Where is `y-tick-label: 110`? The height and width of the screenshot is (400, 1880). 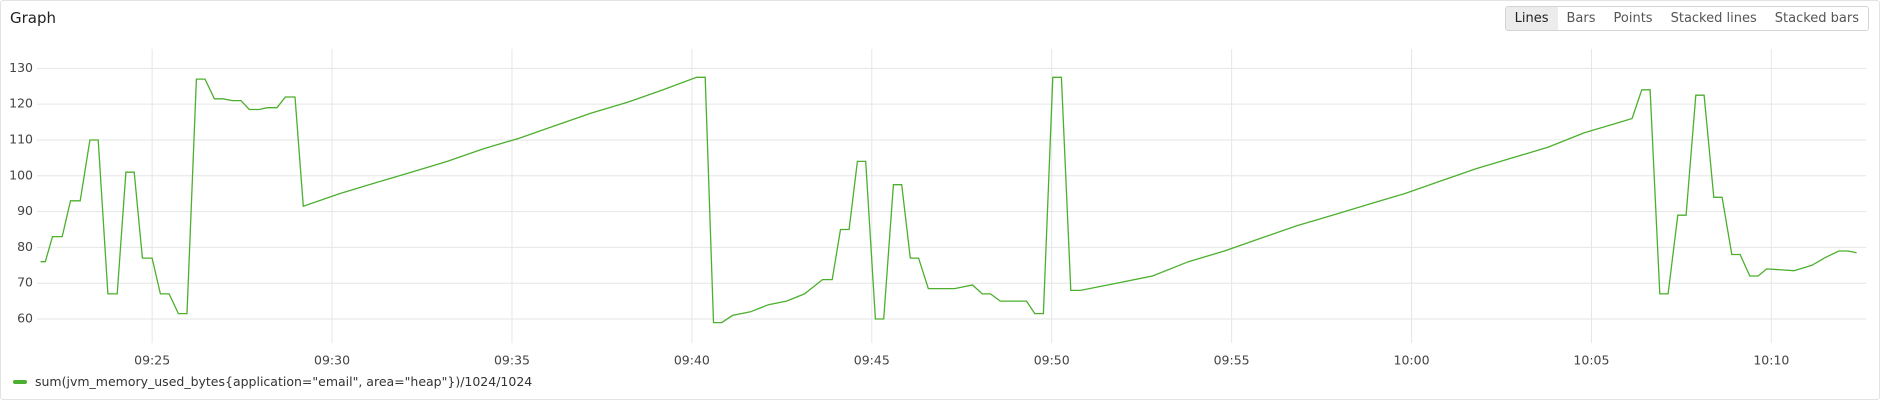 y-tick-label: 110 is located at coordinates (21, 138).